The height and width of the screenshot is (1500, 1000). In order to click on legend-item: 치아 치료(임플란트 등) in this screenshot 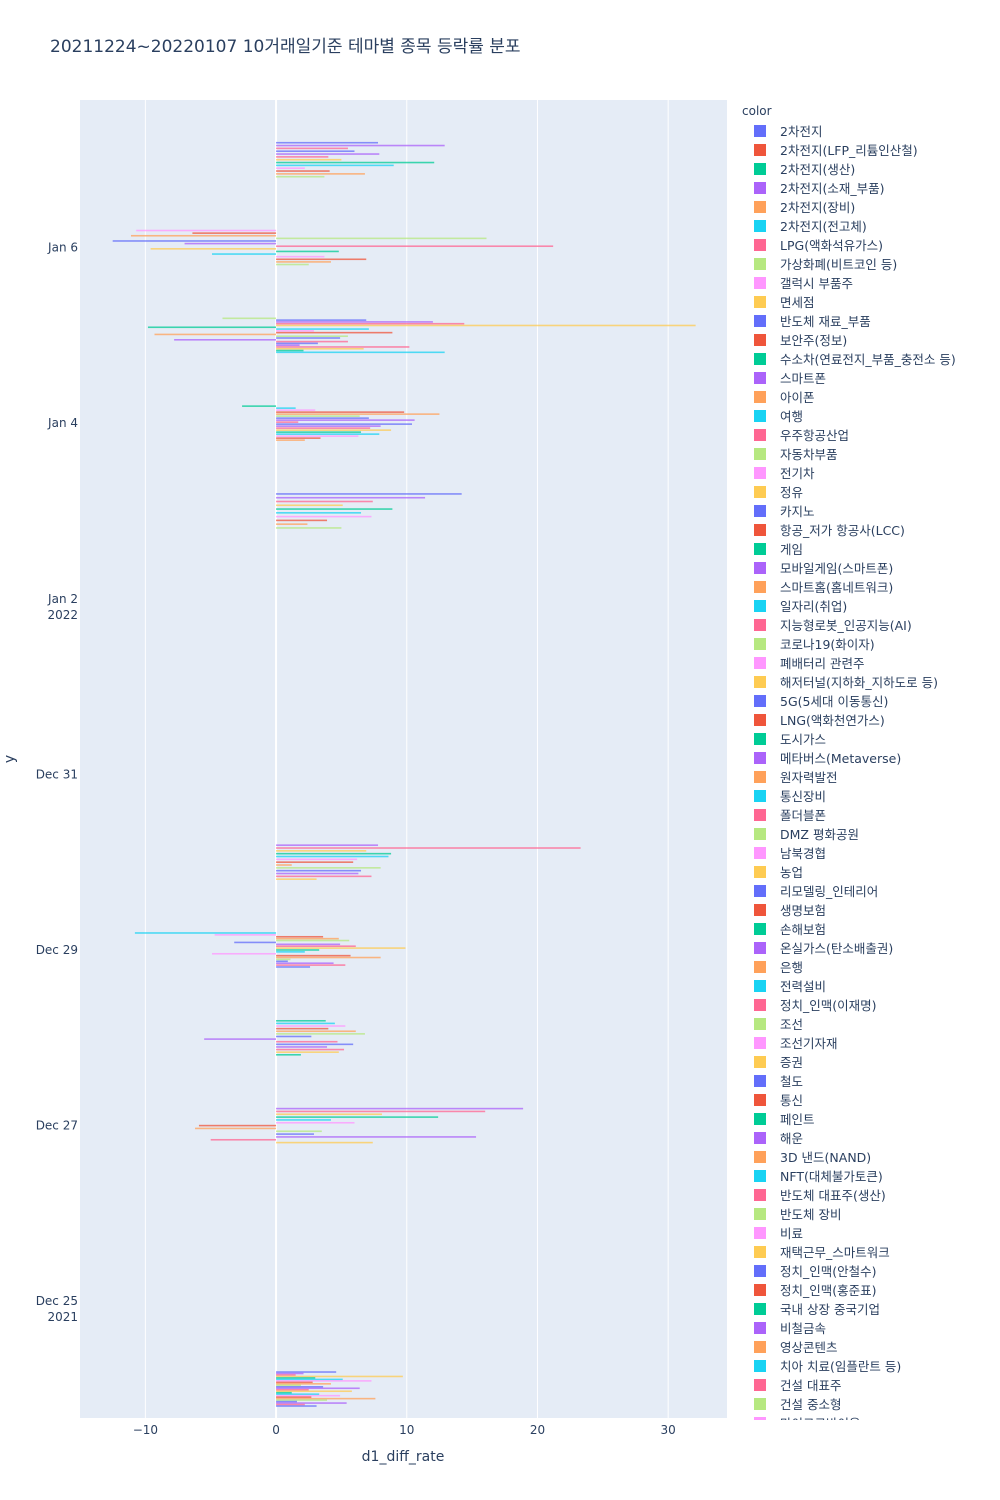, I will do `click(867, 1365)`.